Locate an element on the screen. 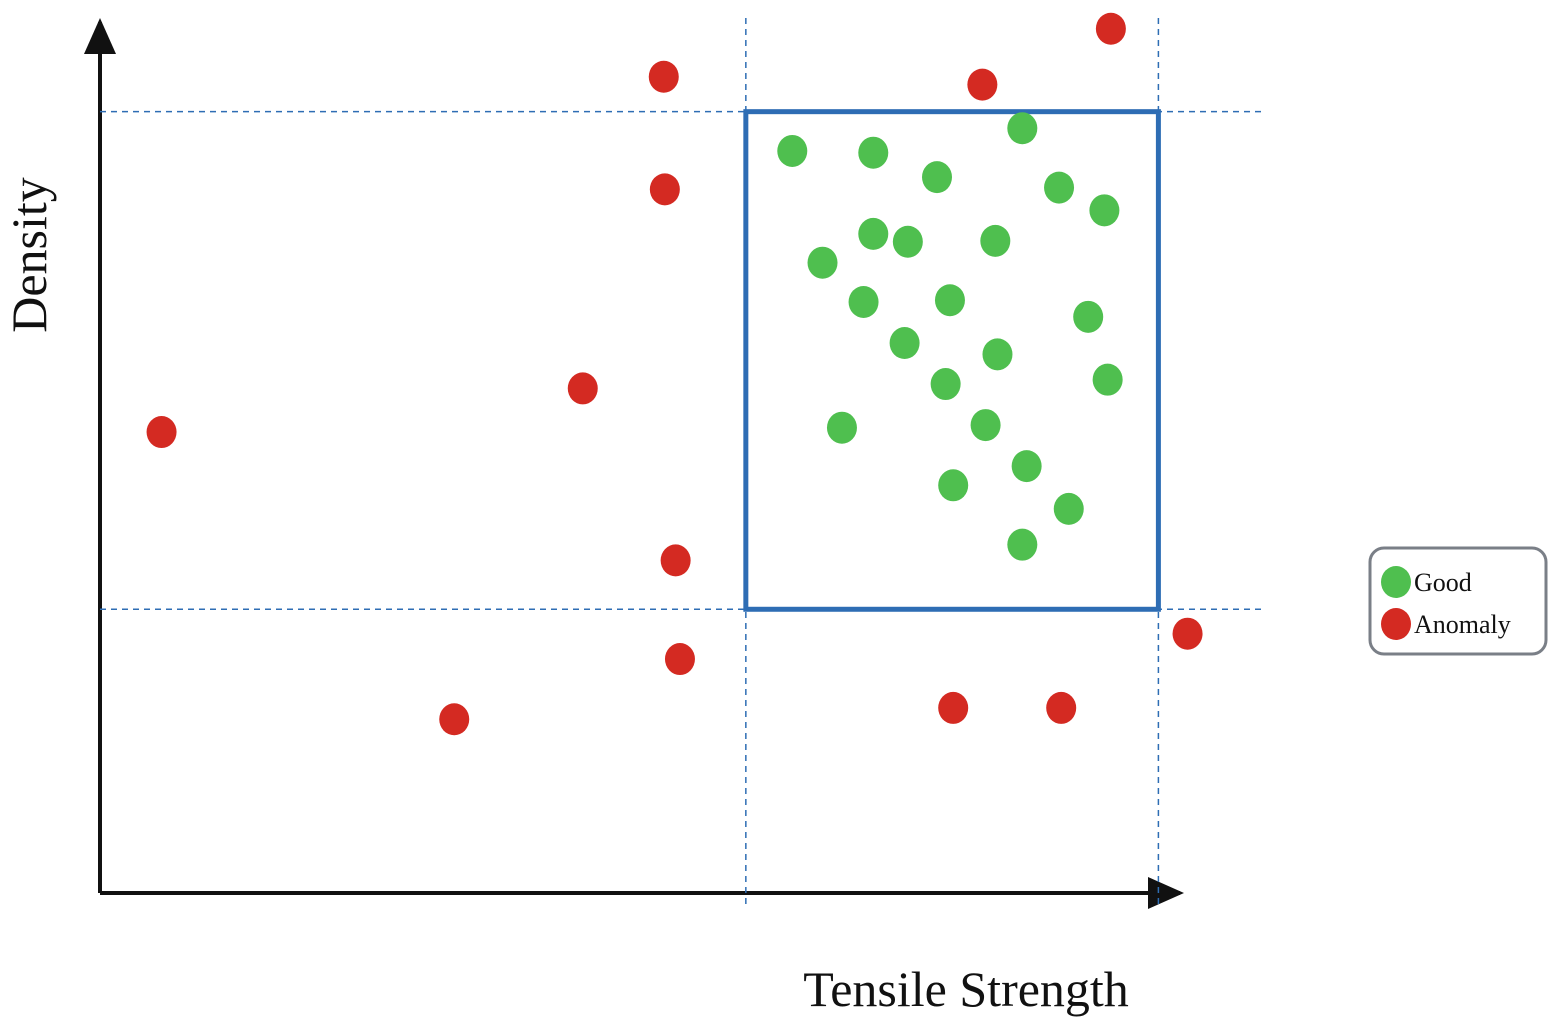  y-axis-label: Density is located at coordinates (29, 255).